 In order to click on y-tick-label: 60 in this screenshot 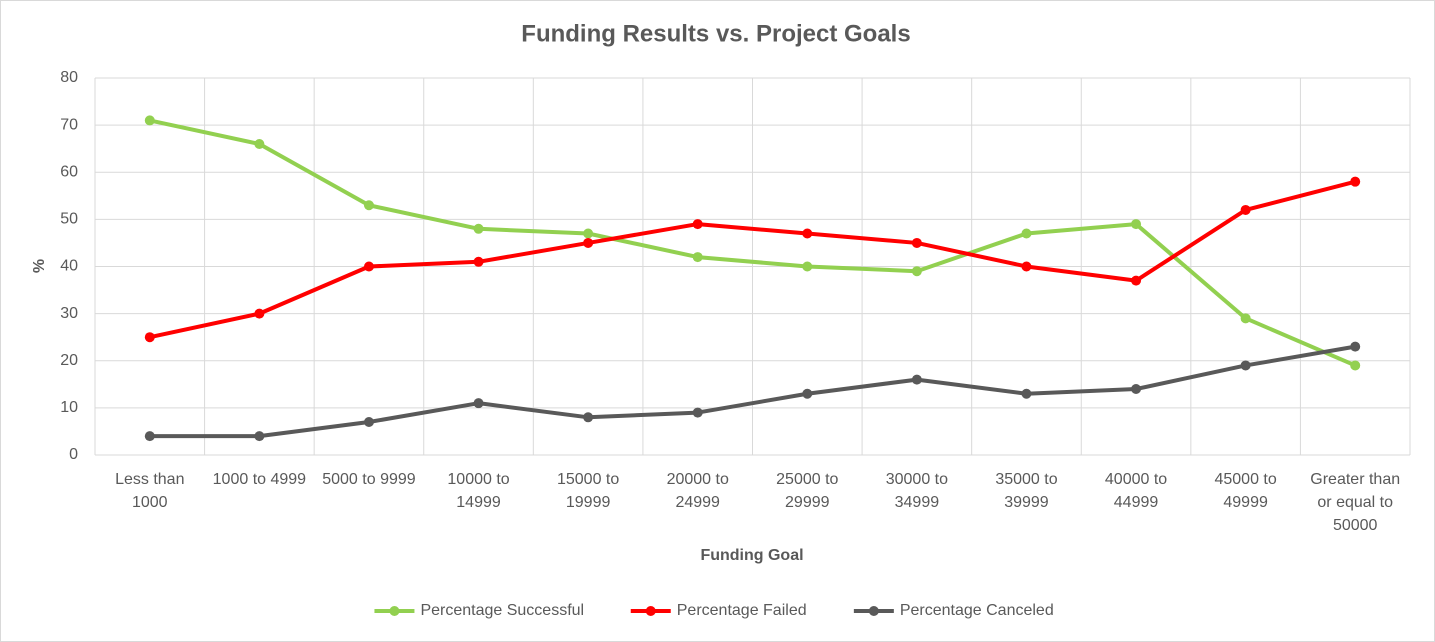, I will do `click(69, 171)`.